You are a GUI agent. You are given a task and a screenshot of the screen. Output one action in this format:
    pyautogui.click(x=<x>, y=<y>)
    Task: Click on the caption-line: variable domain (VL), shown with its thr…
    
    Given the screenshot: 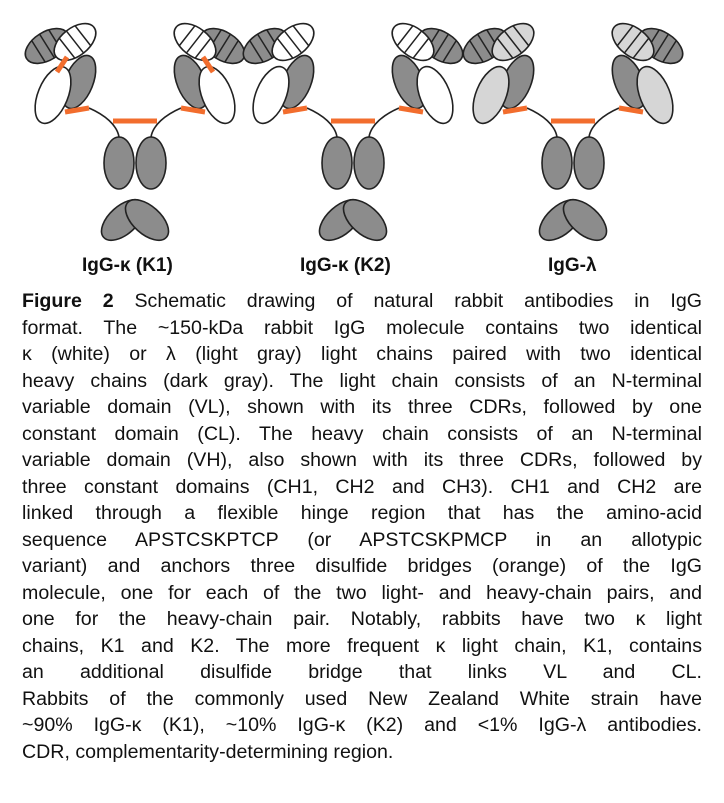 What is the action you would take?
    pyautogui.click(x=362, y=407)
    